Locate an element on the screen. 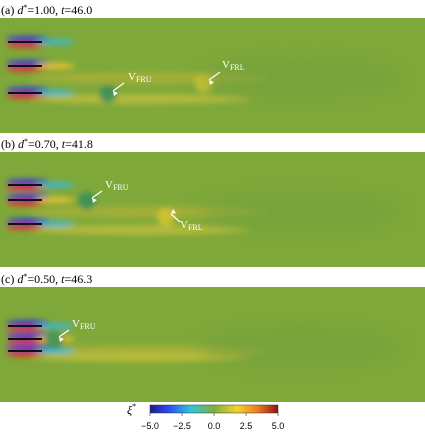 Image resolution: width=425 pixels, height=432 pixels. panel-title: (b) d*=0.70, t=41.8 is located at coordinates (47, 144).